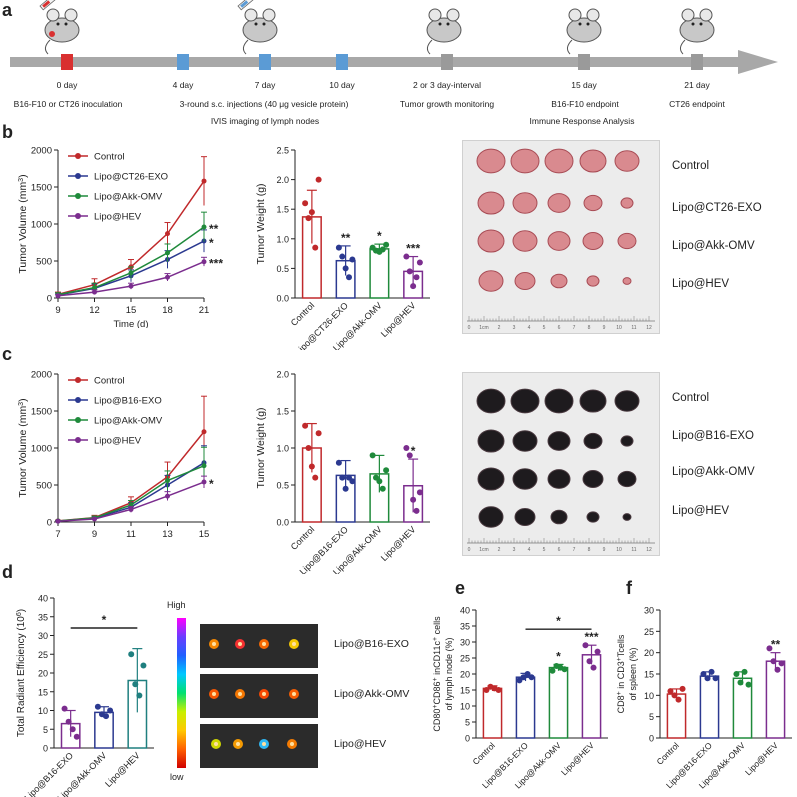 The image size is (797, 797). Describe the element at coordinates (619, 693) in the screenshot. I see `y-axis-title-part: +` at that location.